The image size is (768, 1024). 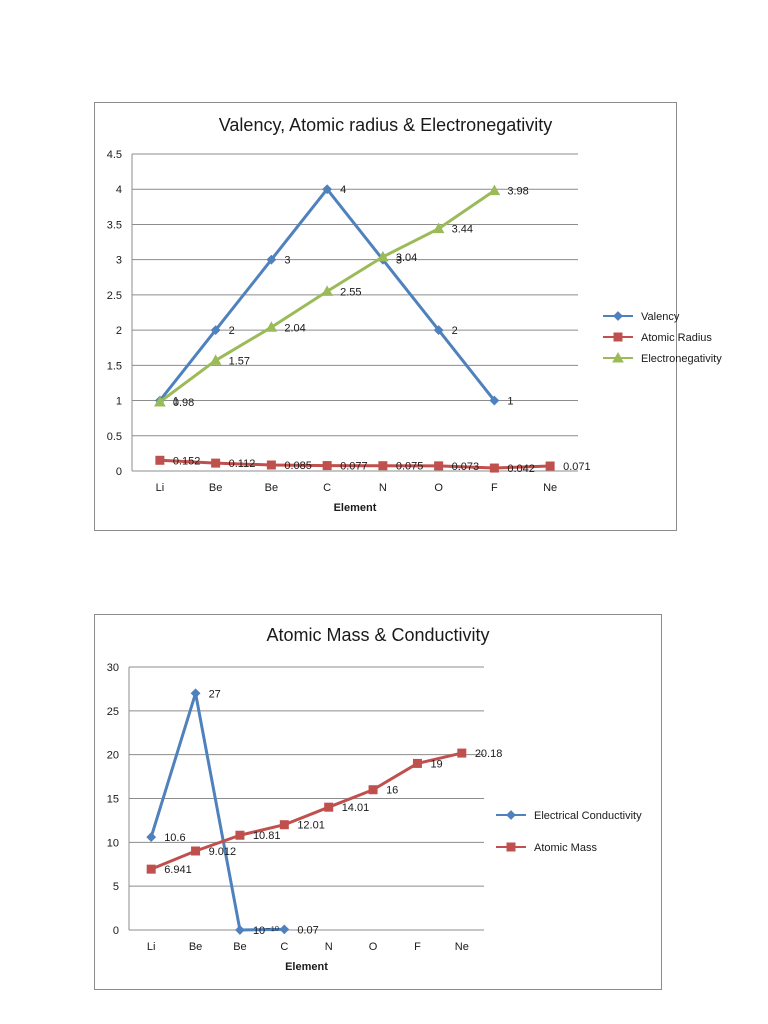 I want to click on y-tick-label: 0.5, so click(x=114, y=437).